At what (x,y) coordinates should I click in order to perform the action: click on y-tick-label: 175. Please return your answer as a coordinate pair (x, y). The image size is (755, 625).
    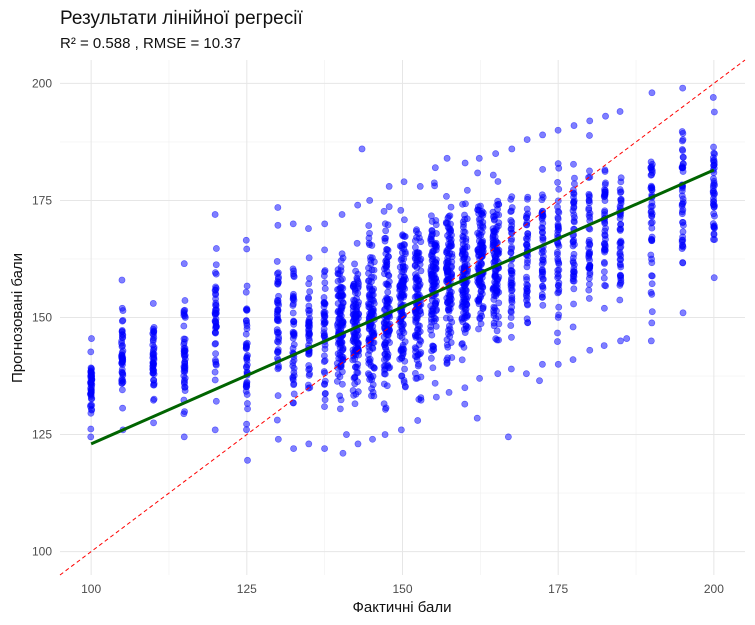
    Looking at the image, I should click on (42, 200).